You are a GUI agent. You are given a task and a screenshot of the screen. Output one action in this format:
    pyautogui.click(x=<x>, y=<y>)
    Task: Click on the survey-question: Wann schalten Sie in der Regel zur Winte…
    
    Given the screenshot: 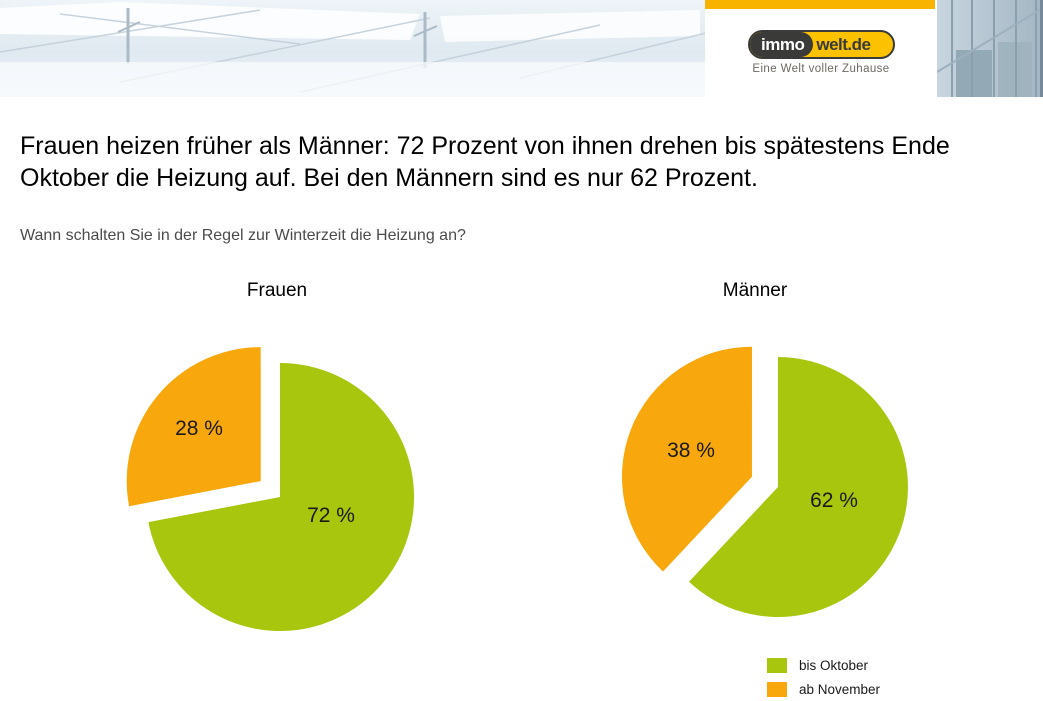 What is the action you would take?
    pyautogui.click(x=243, y=235)
    